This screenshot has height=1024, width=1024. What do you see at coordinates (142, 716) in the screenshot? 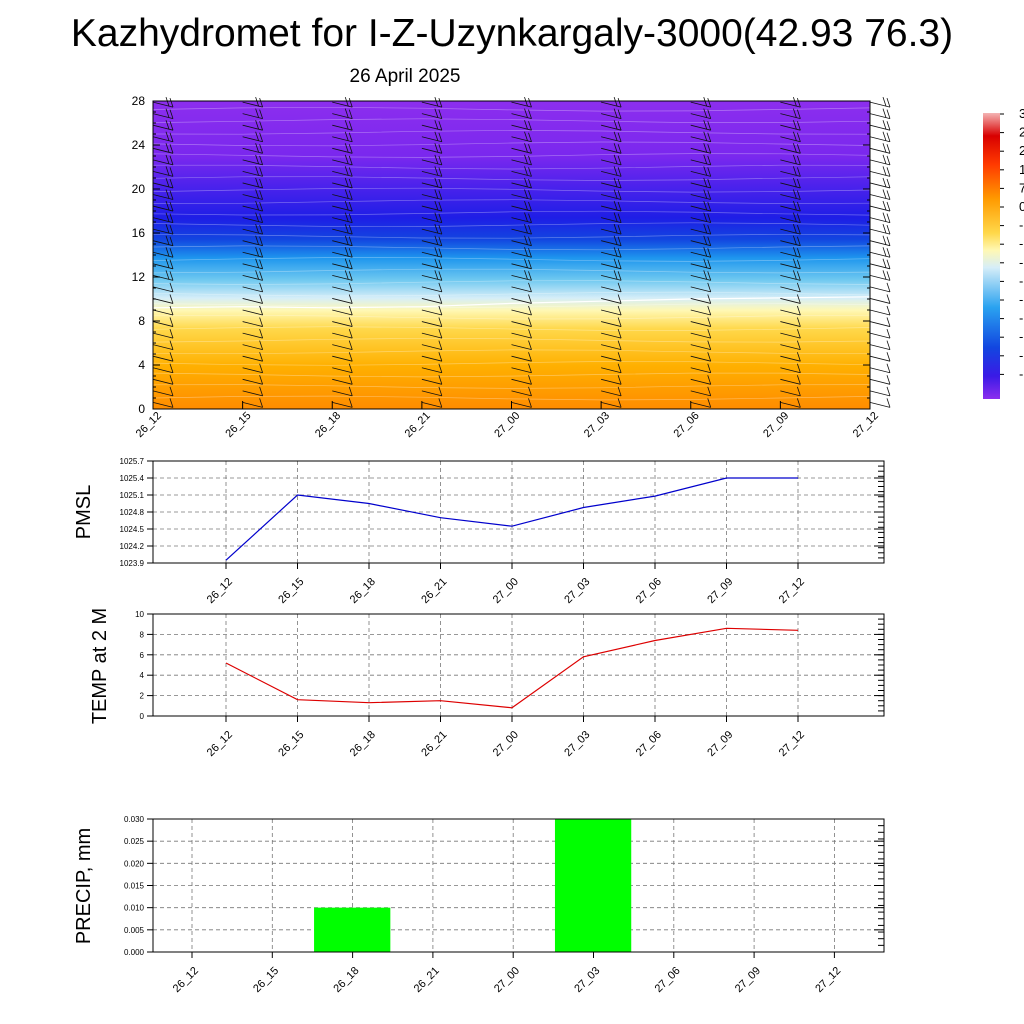
I see `temp-y-tick-label: 0` at bounding box center [142, 716].